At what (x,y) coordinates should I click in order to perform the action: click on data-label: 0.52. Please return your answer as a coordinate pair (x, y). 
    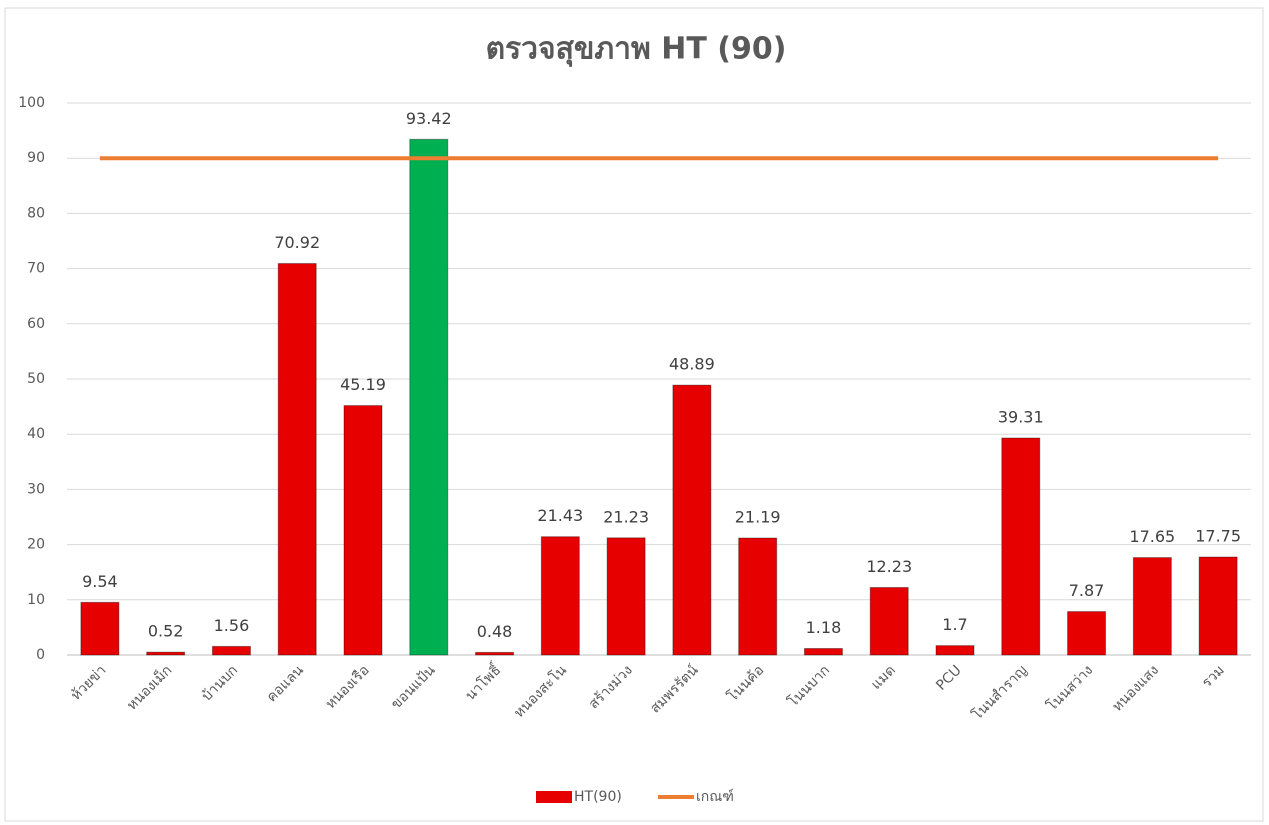
    Looking at the image, I should click on (166, 631).